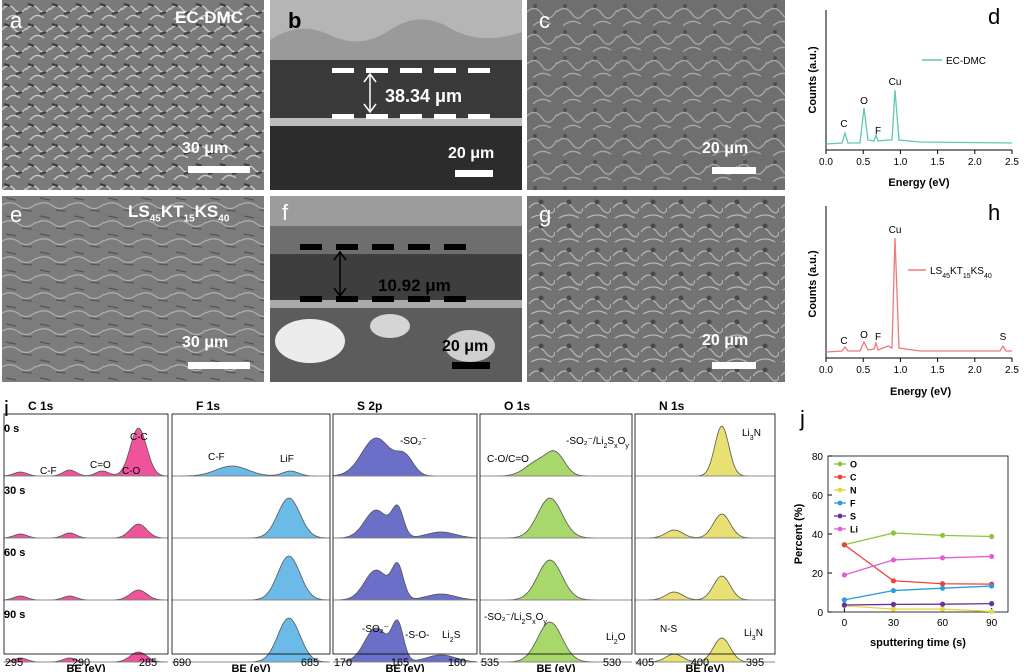 Image resolution: width=1024 pixels, height=672 pixels. Describe the element at coordinates (919, 117) in the screenshot. I see `eds-d-trace` at that location.